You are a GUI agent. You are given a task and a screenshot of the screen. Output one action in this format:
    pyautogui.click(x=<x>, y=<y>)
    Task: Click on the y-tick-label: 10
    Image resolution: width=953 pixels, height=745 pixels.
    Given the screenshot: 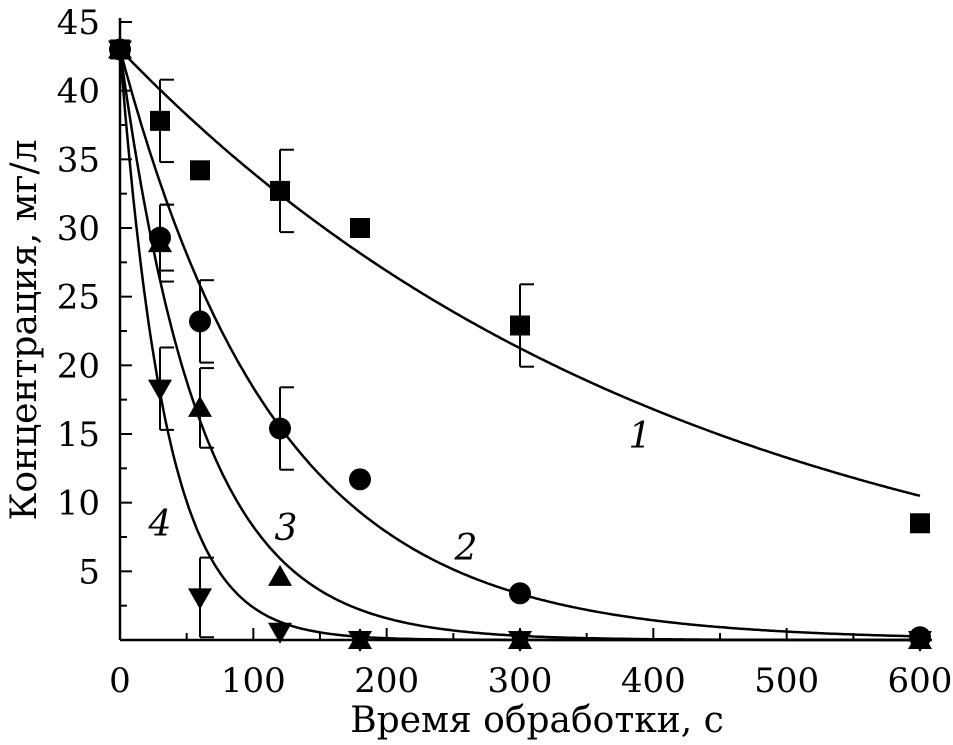 What is the action you would take?
    pyautogui.click(x=78, y=504)
    